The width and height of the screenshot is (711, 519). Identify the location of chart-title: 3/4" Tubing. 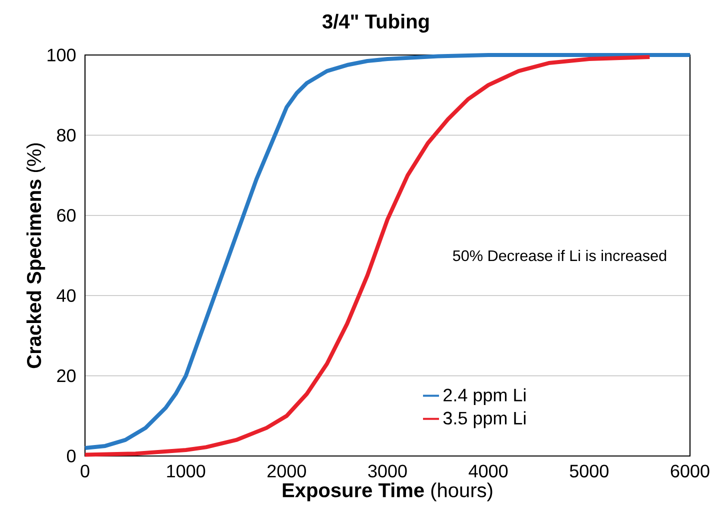
(375, 23).